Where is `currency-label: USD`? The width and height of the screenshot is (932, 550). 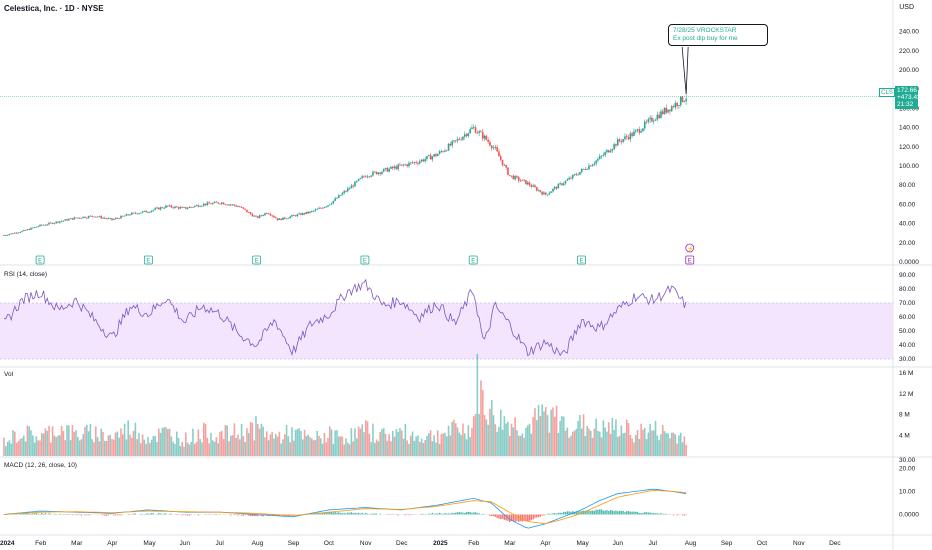 currency-label: USD is located at coordinates (906, 7).